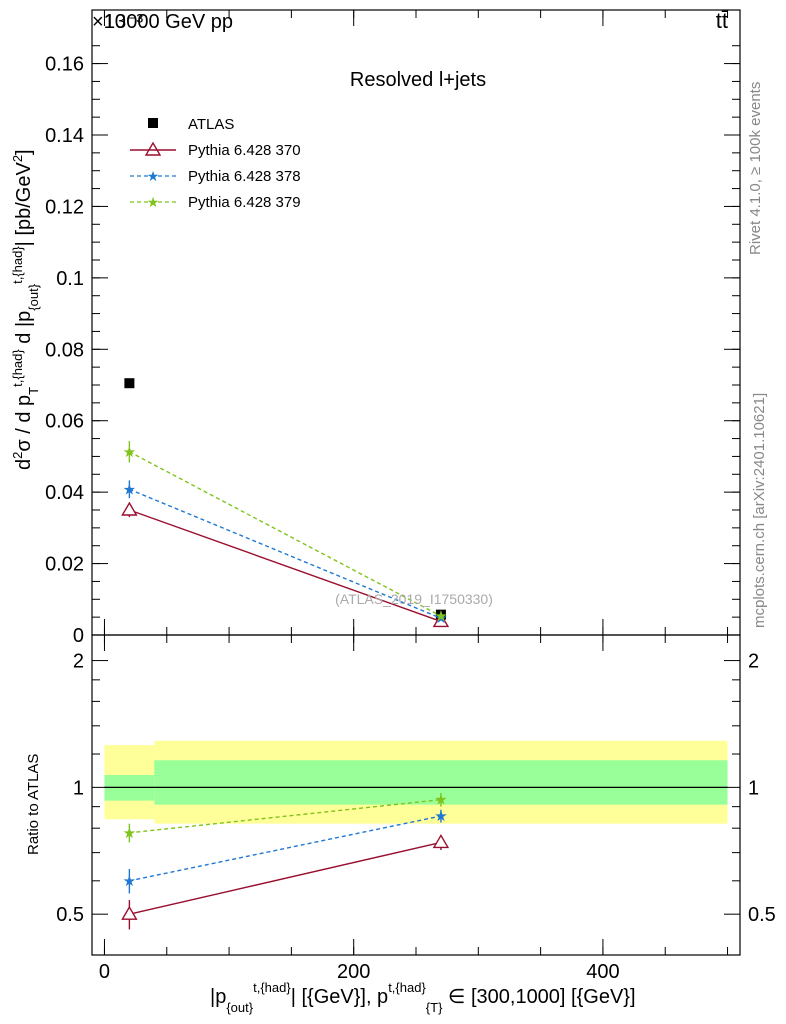 Image resolution: width=786 pixels, height=1024 pixels. I want to click on legend-label-370: Pythia 6.428 370, so click(244, 150).